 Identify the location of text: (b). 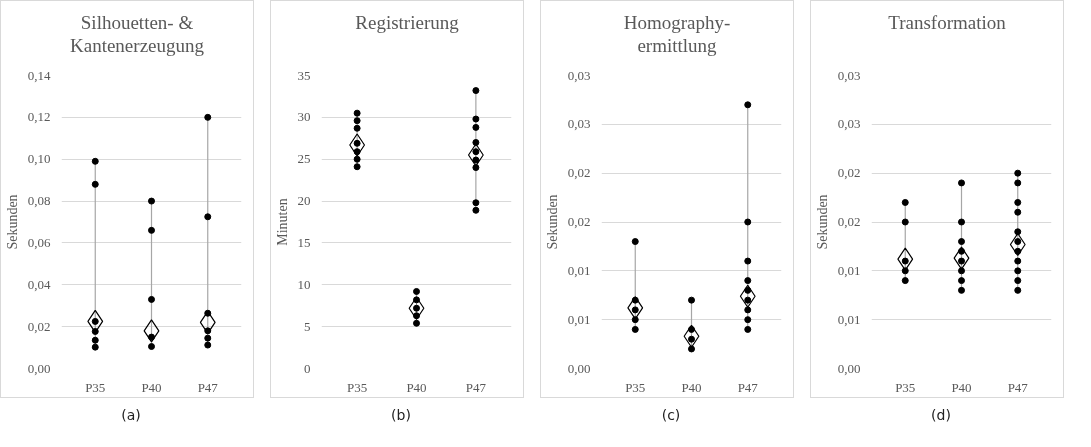
(401, 415).